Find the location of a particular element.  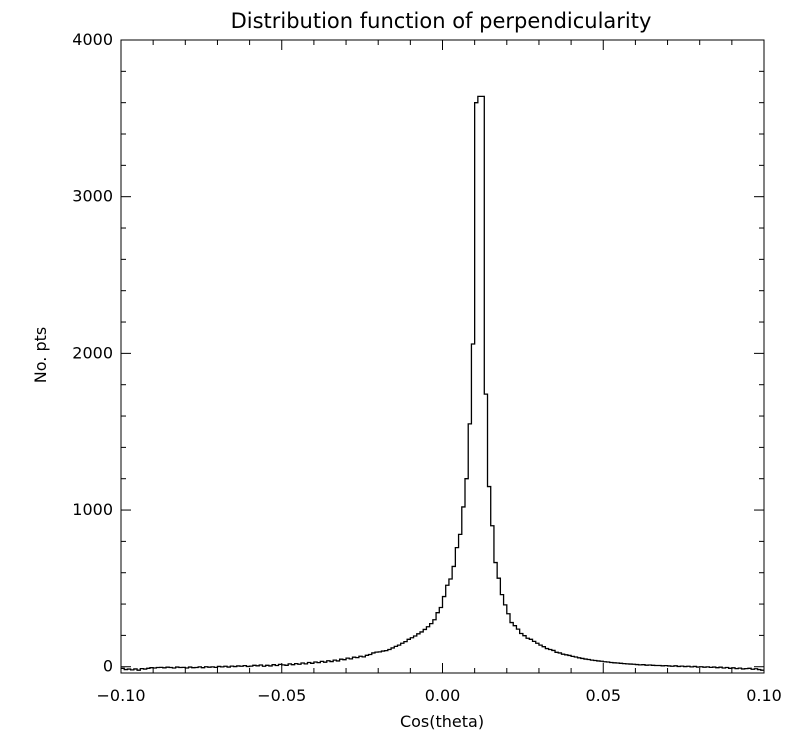

x-tick-label: 0.00 is located at coordinates (443, 695).